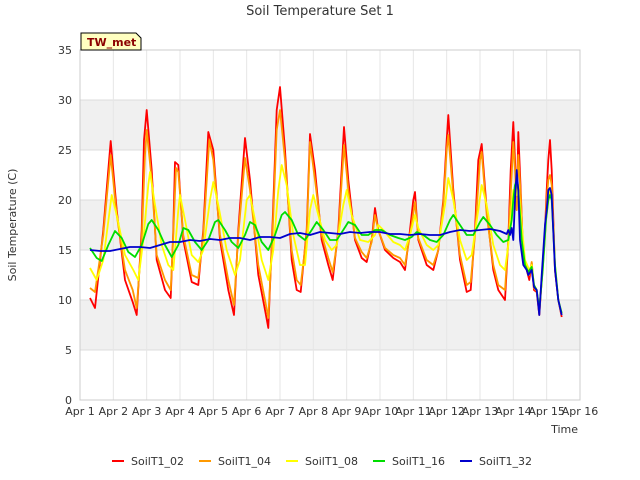 This screenshot has width=640, height=480. What do you see at coordinates (380, 411) in the screenshot?
I see `x-tick-label: Apr 10` at bounding box center [380, 411].